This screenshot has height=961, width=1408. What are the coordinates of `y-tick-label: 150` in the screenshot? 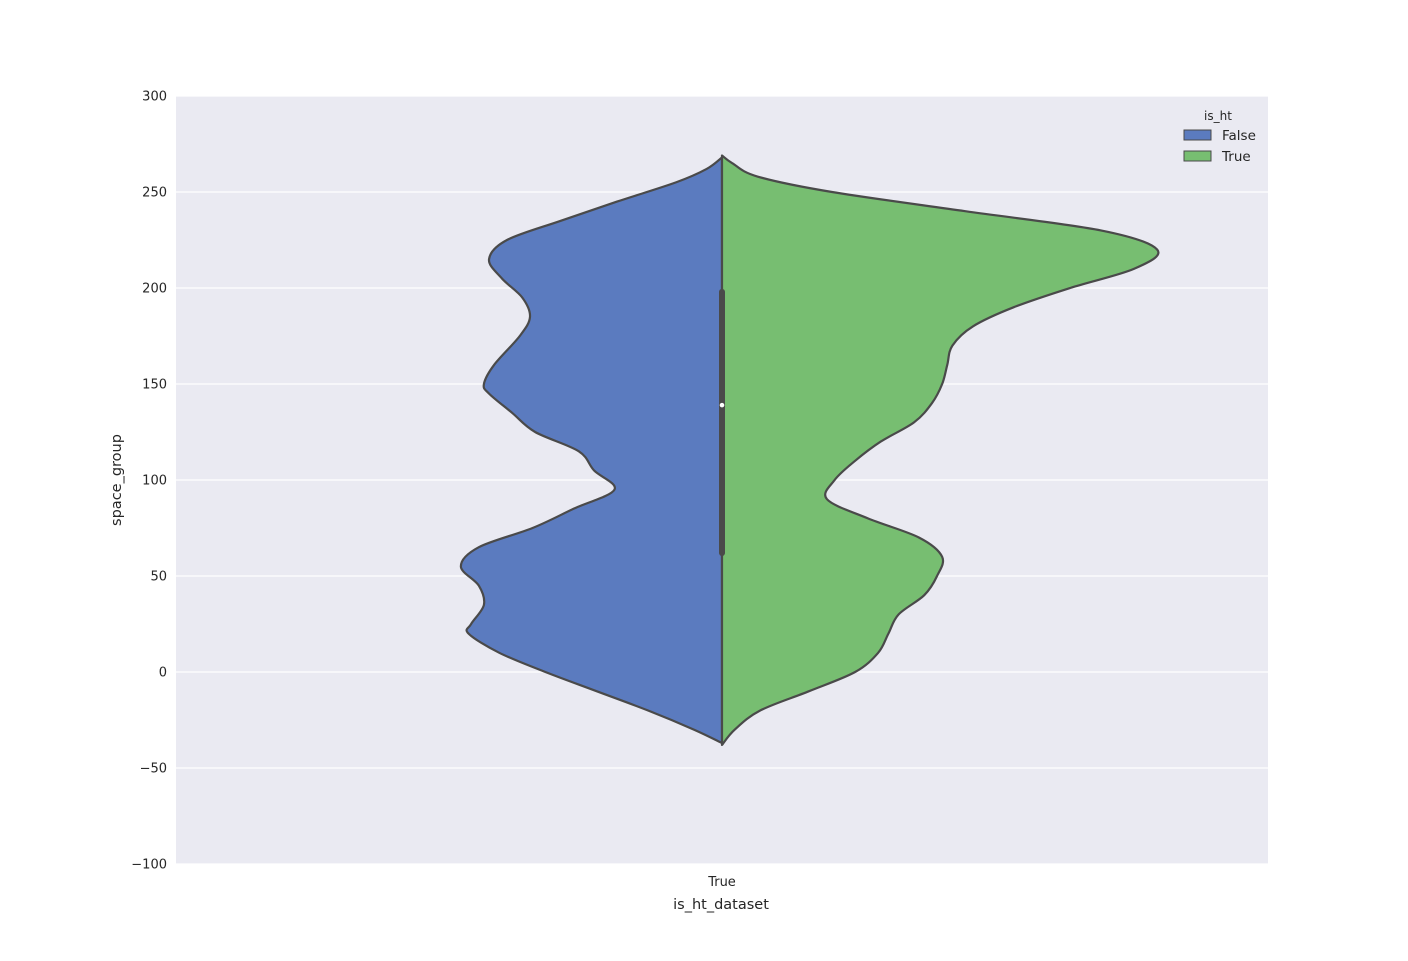 It's located at (154, 385).